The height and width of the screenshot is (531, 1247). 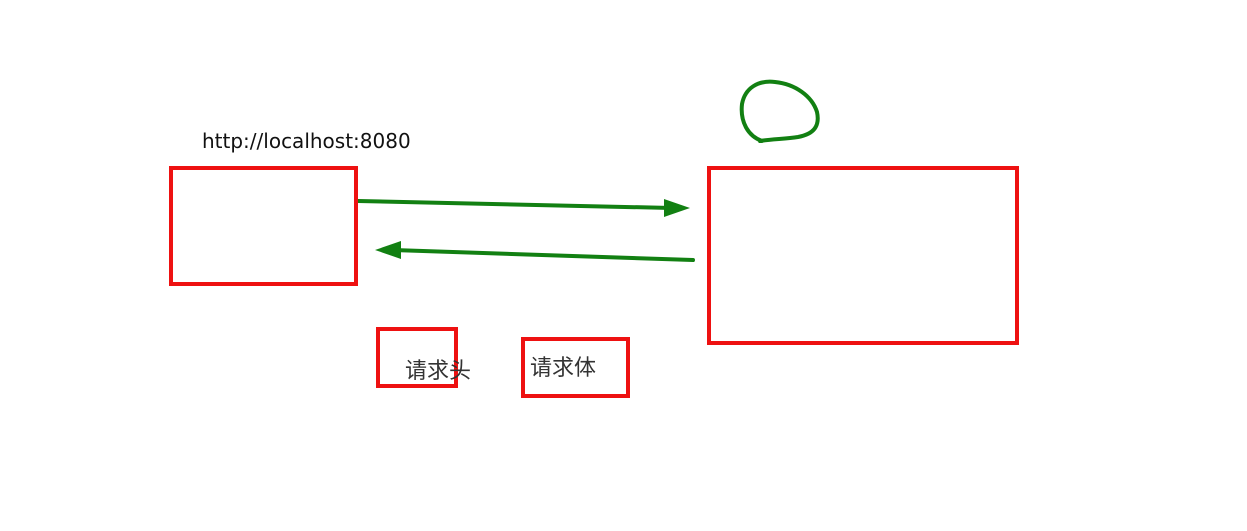 I want to click on request-header-box, so click(x=417, y=357).